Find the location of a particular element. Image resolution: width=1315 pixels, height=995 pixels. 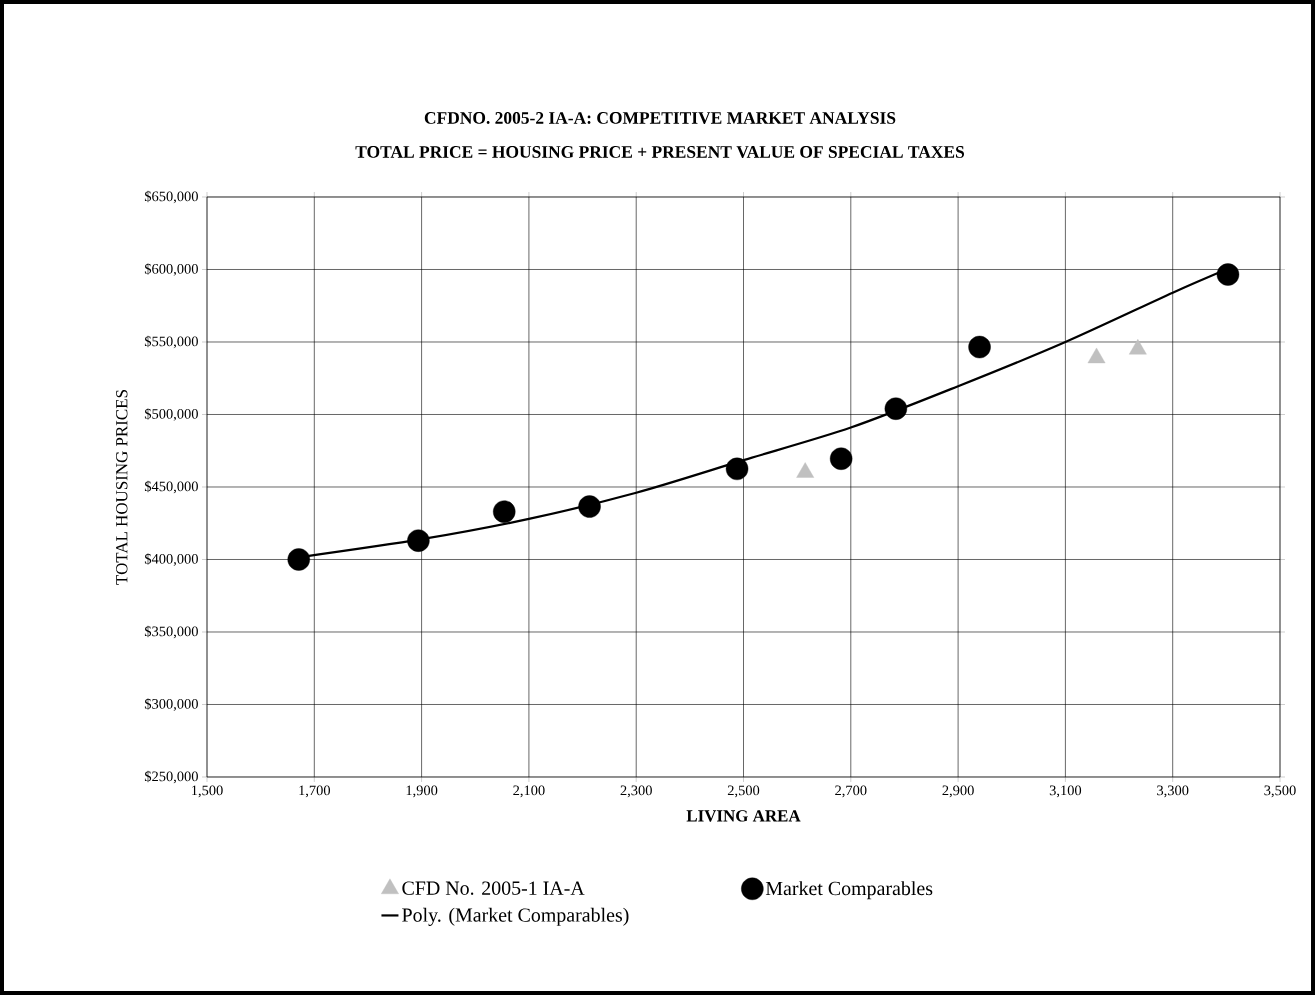

x-tick-label: 1,900 is located at coordinates (422, 791).